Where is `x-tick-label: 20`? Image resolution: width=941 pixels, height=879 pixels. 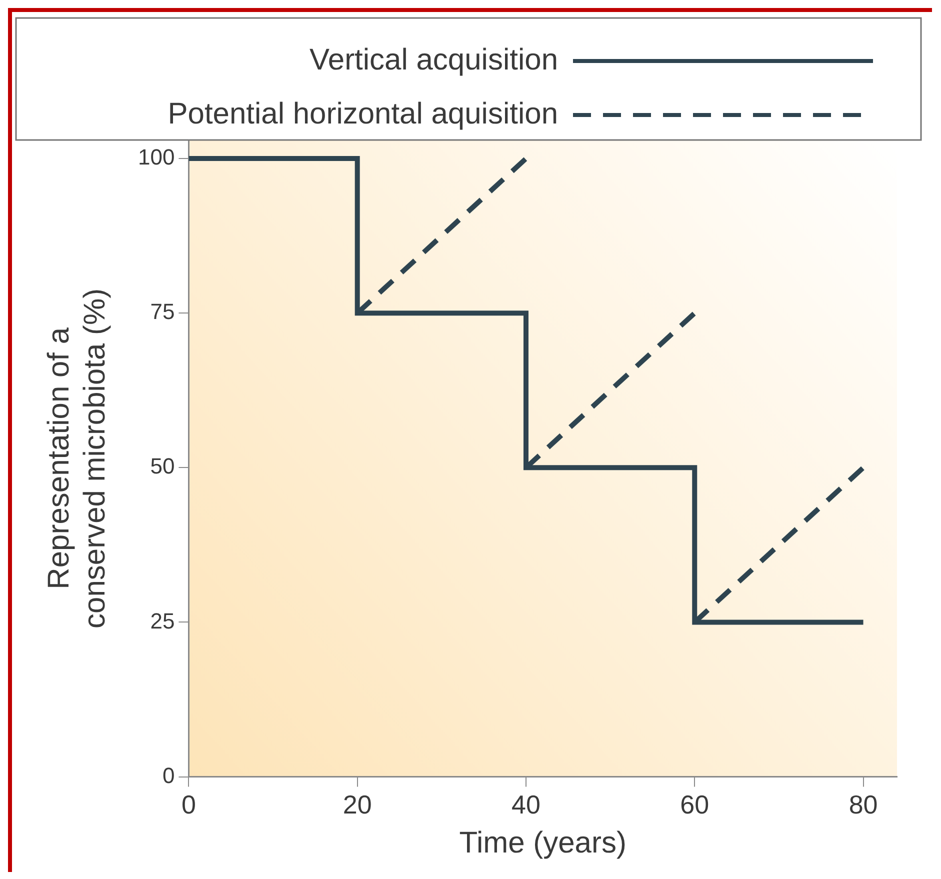 x-tick-label: 20 is located at coordinates (357, 805).